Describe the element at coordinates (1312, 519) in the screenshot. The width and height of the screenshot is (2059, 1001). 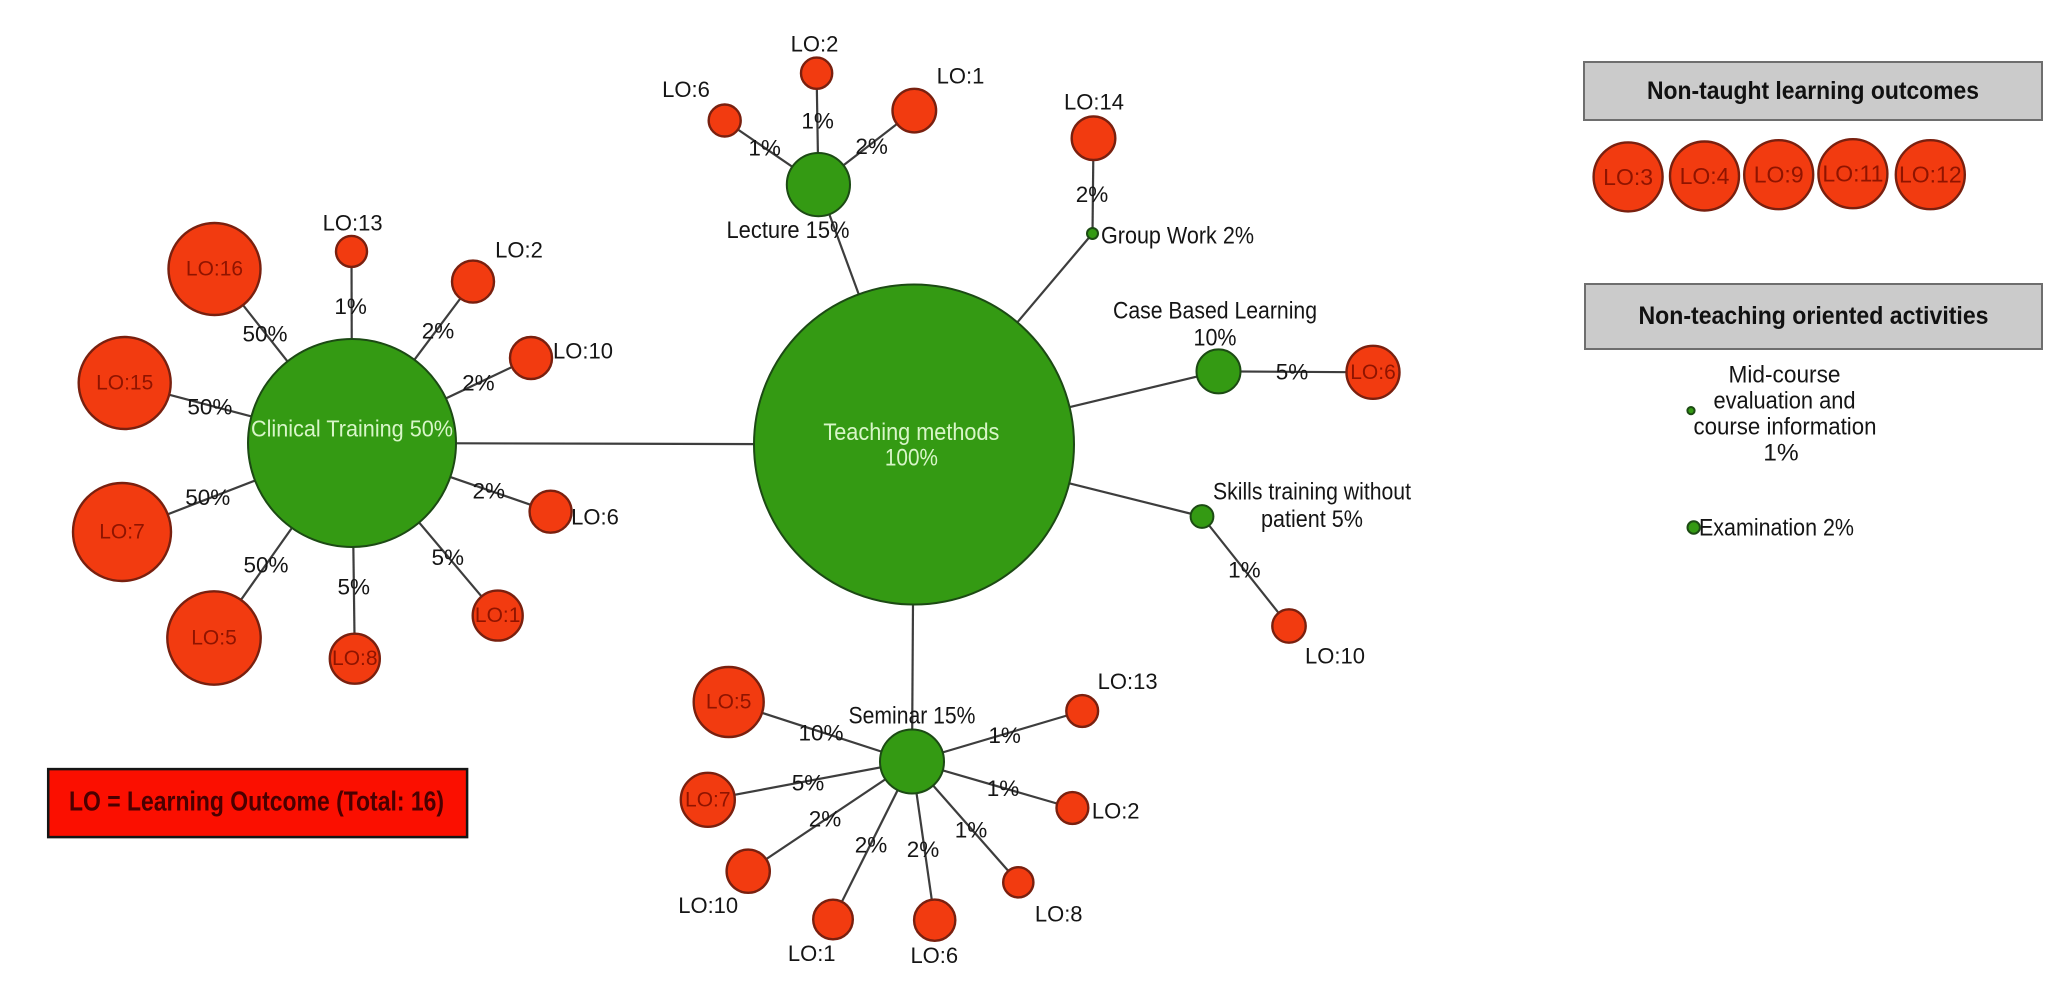
I see `svg-text: patient 5%` at that location.